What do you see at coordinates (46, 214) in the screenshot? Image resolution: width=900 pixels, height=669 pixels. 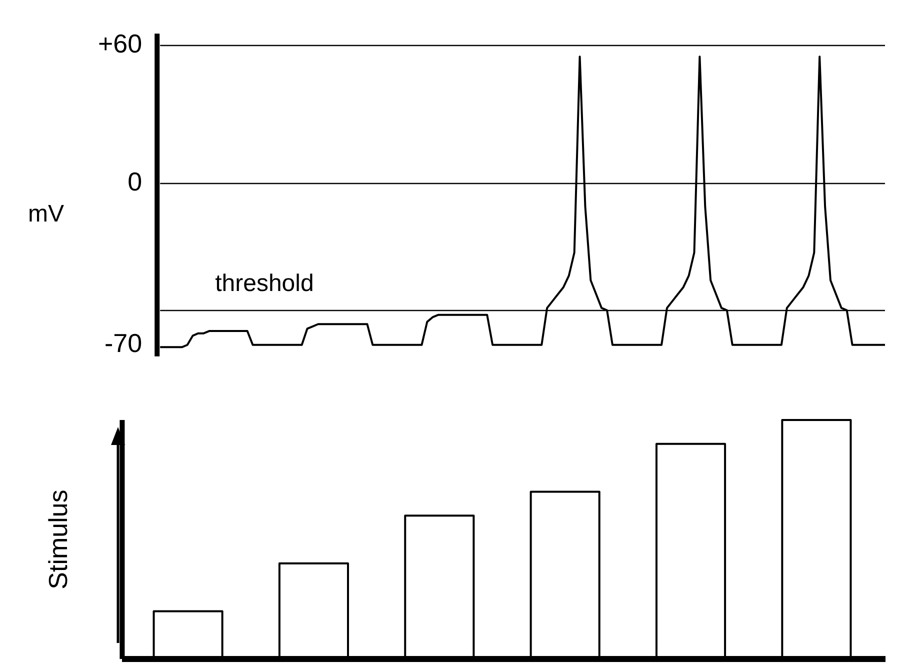 I see `y-axis-title: mV` at bounding box center [46, 214].